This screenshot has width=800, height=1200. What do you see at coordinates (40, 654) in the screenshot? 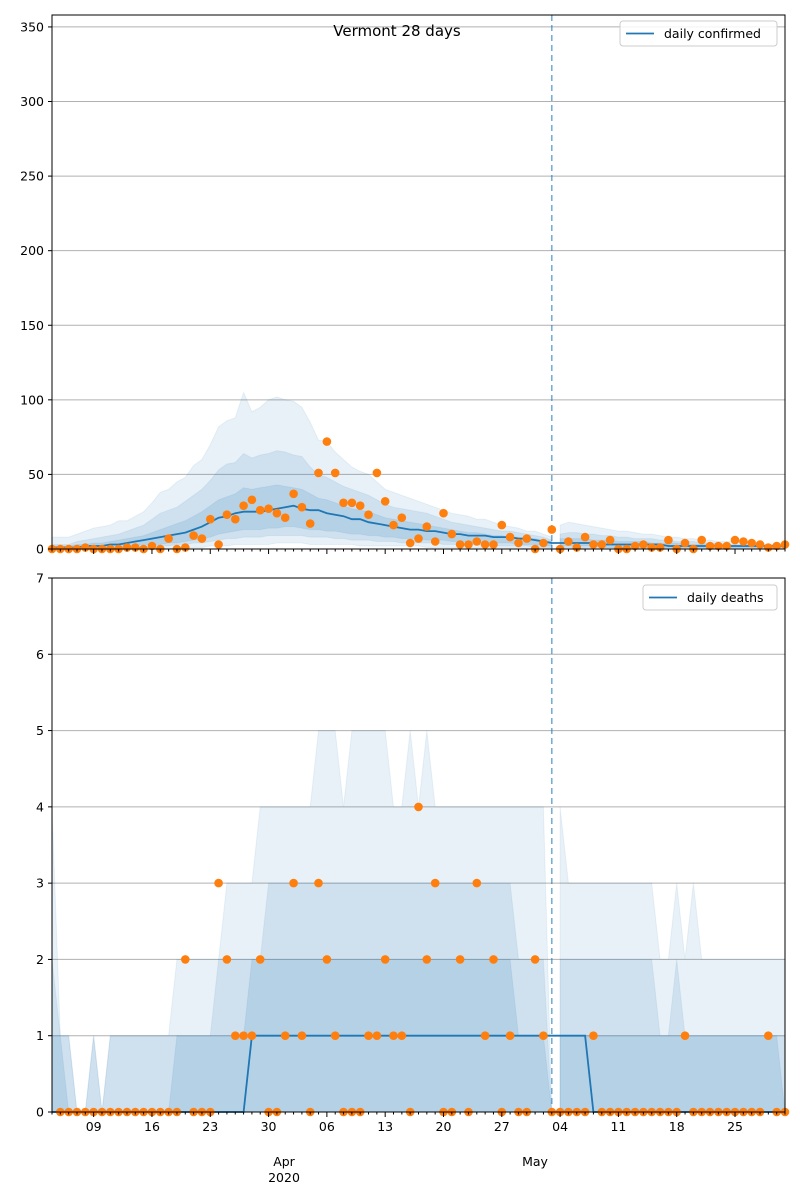
I see `y-tick-label: 6` at bounding box center [40, 654].